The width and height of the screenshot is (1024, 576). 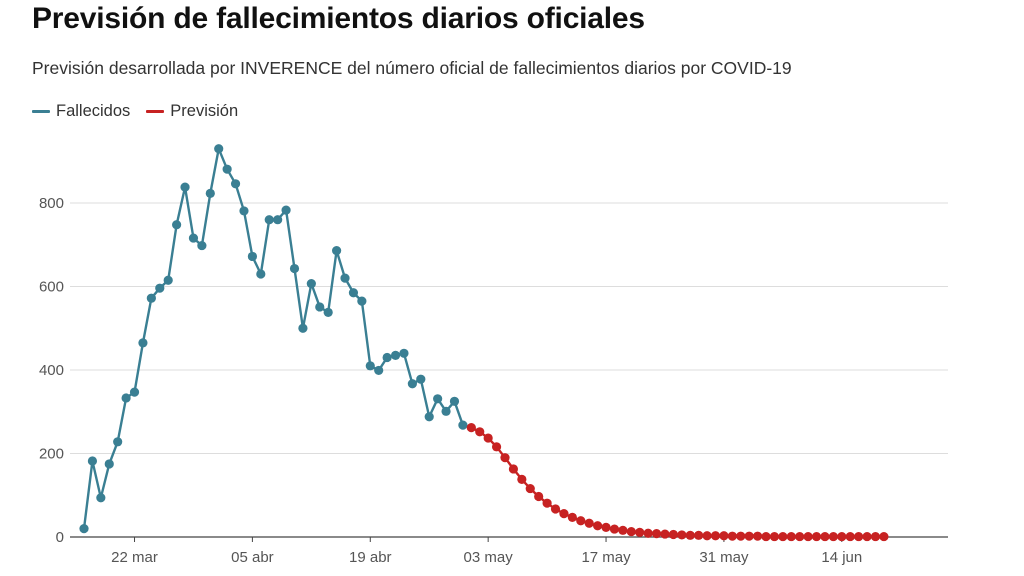 What do you see at coordinates (93, 111) in the screenshot?
I see `legend-label-fallecidos: Fallecidos` at bounding box center [93, 111].